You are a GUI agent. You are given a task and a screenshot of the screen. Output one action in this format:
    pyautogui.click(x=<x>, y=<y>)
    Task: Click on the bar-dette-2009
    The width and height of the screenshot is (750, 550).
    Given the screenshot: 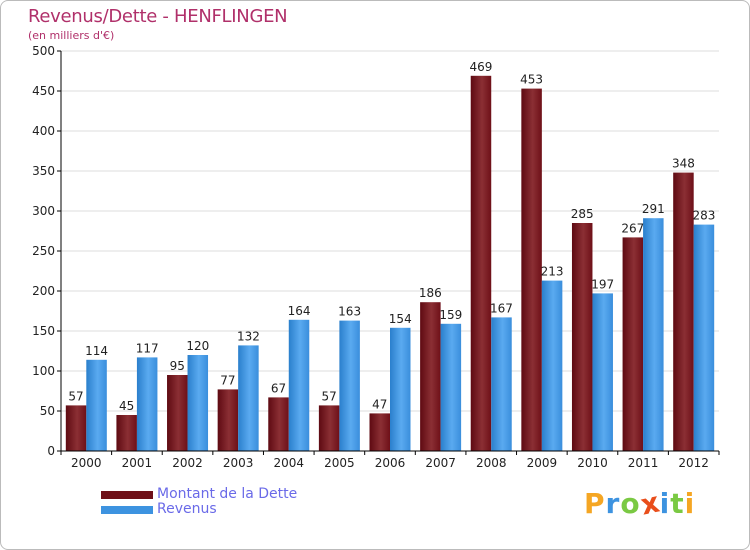 What is the action you would take?
    pyautogui.click(x=531, y=269)
    